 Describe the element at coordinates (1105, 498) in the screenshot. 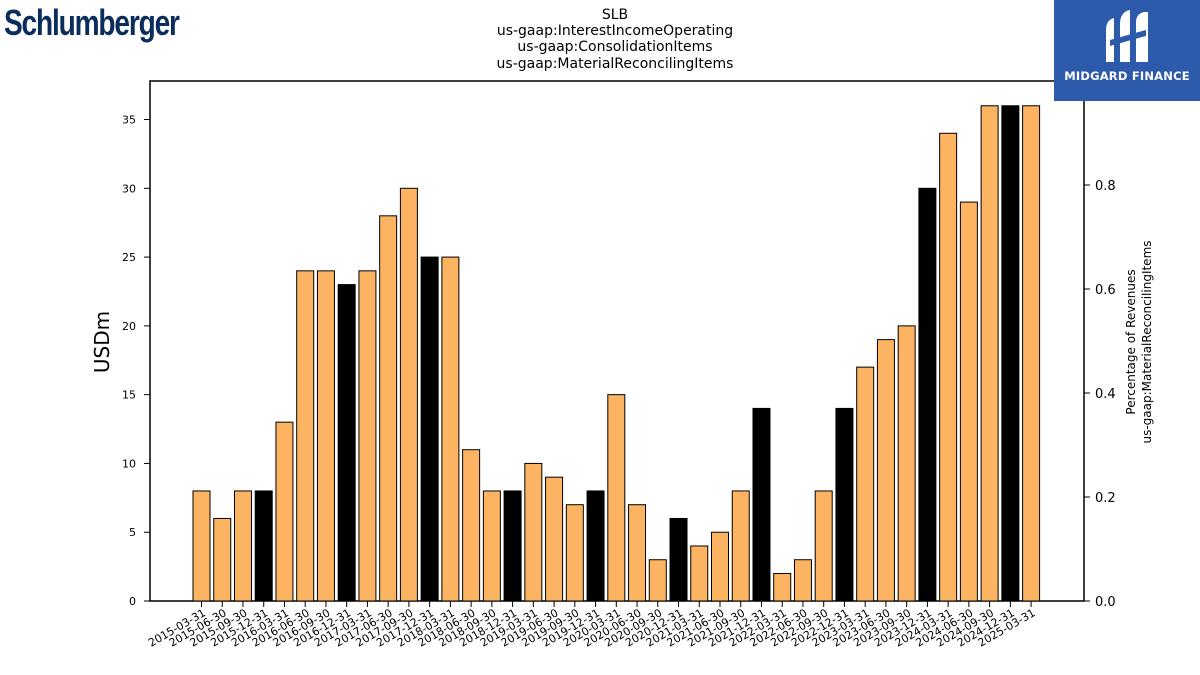

I see `y-right-tick-label-0.2: 0.2` at that location.